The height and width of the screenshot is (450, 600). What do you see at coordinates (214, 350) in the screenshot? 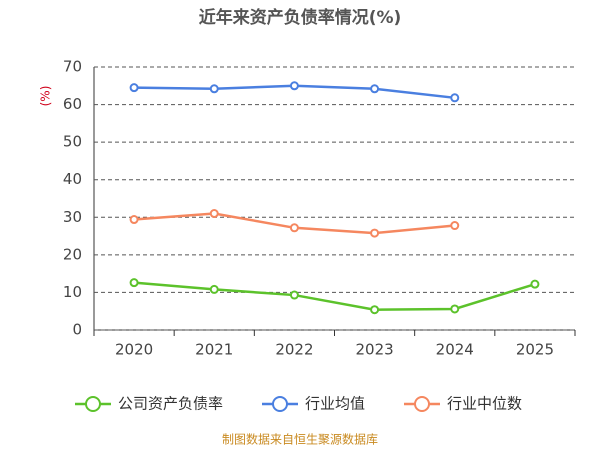
I see `x-tick-label: 2021` at bounding box center [214, 350].